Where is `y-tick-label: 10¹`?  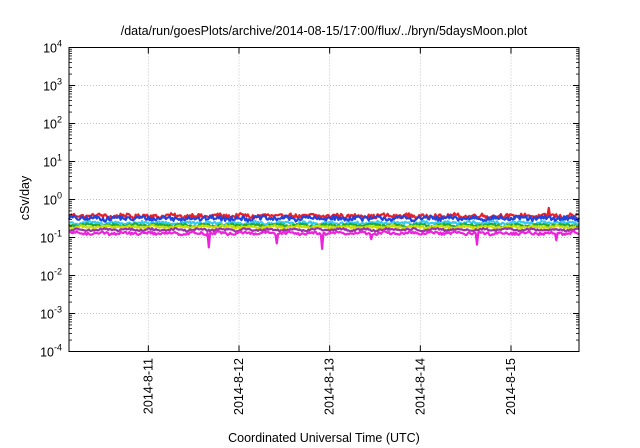 y-tick-label: 10¹ is located at coordinates (52, 161).